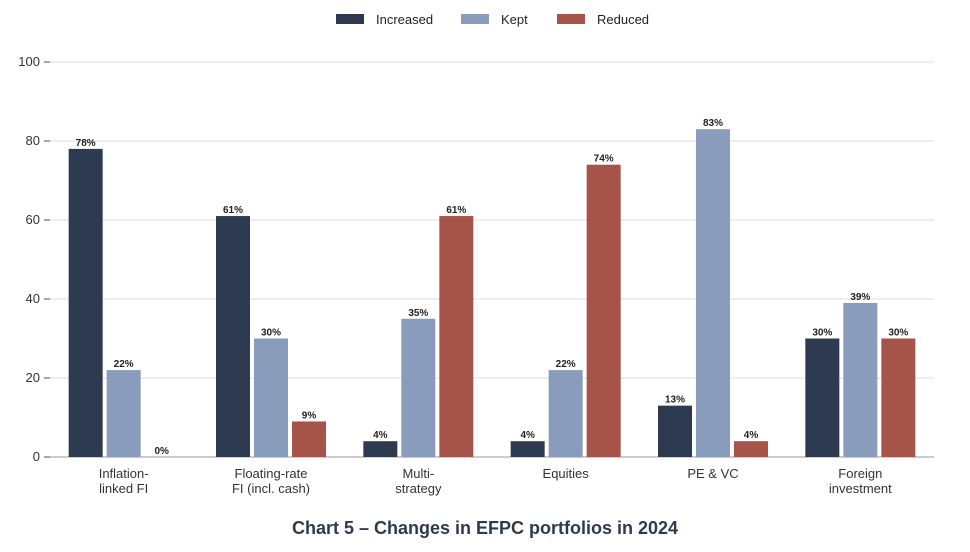 The width and height of the screenshot is (970, 552). Describe the element at coordinates (860, 488) in the screenshot. I see `x-tick-label: investment` at that location.